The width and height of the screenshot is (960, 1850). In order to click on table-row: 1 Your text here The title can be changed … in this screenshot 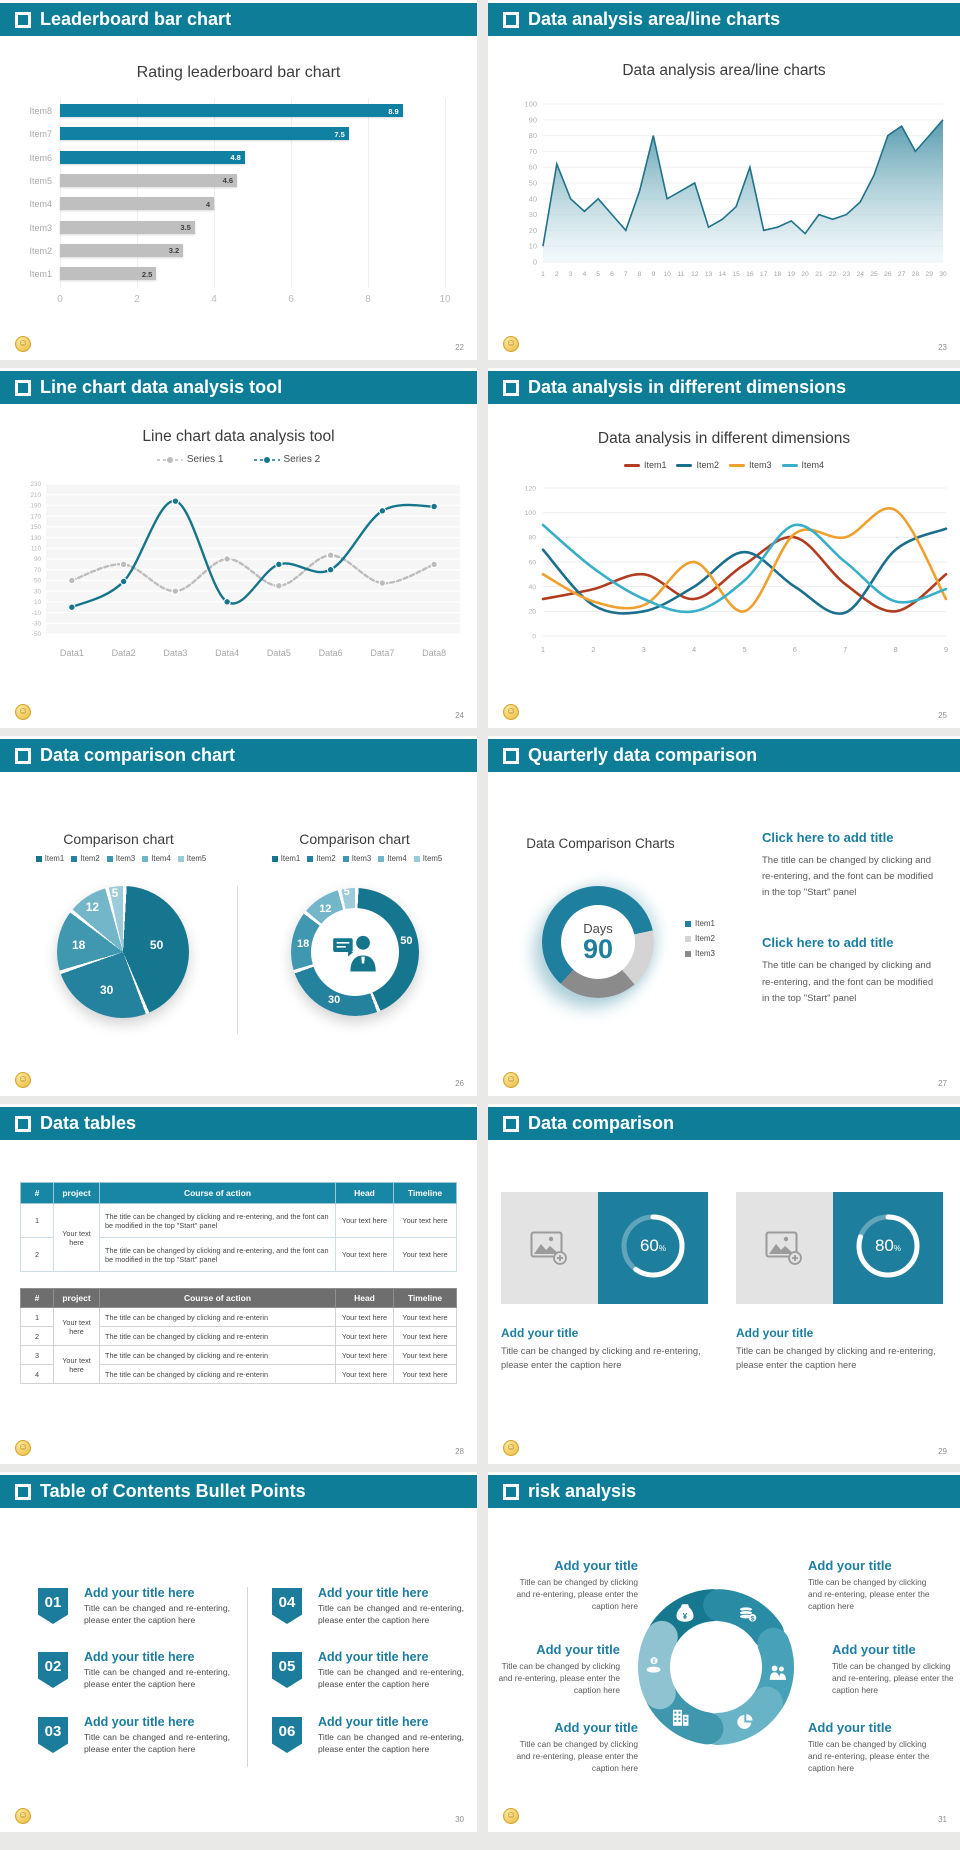, I will do `click(238, 1326)`.